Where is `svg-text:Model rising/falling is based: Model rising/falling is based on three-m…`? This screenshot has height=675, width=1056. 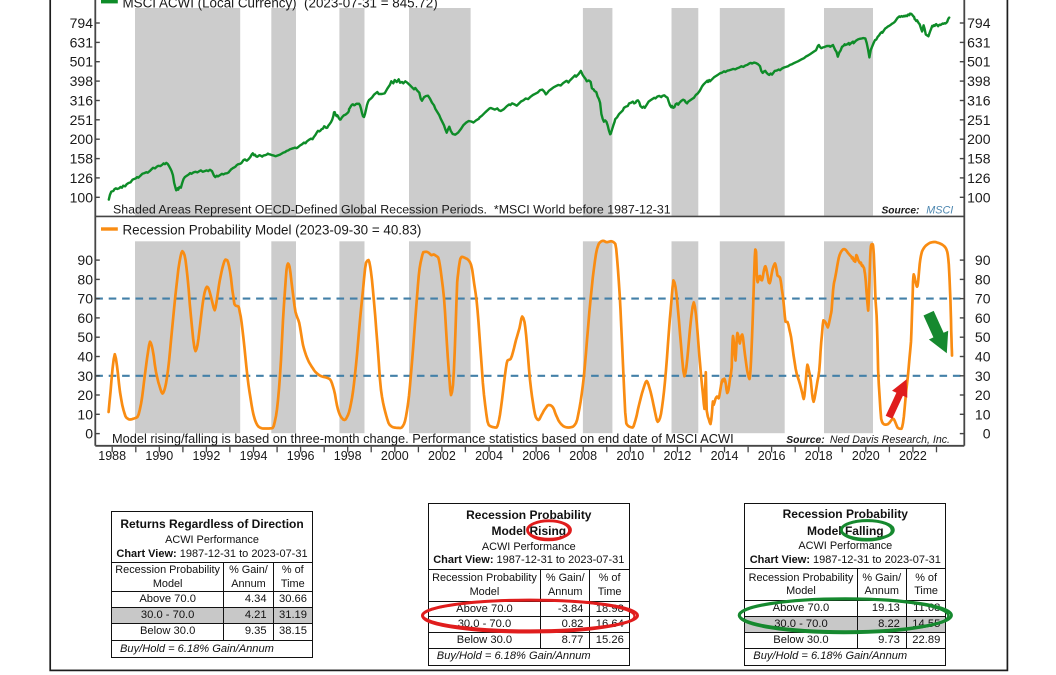
svg-text:Model rising/falling is based: Model rising/falling is based on three-m… is located at coordinates (423, 438).